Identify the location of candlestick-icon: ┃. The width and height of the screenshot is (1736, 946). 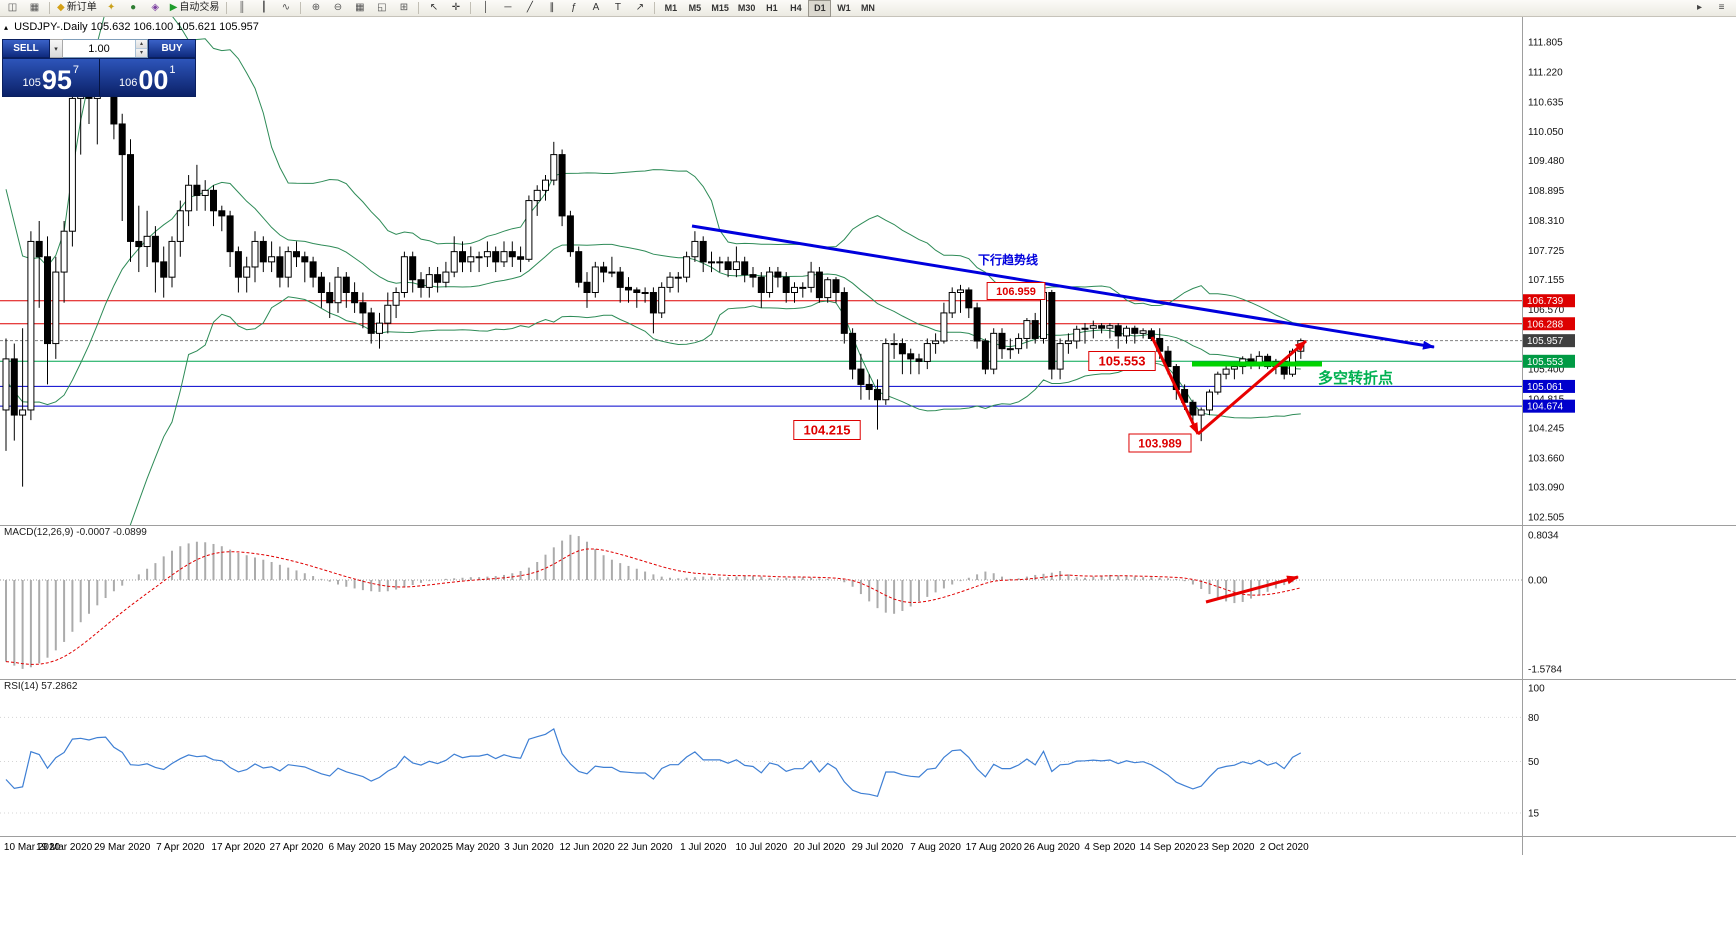
(263, 8).